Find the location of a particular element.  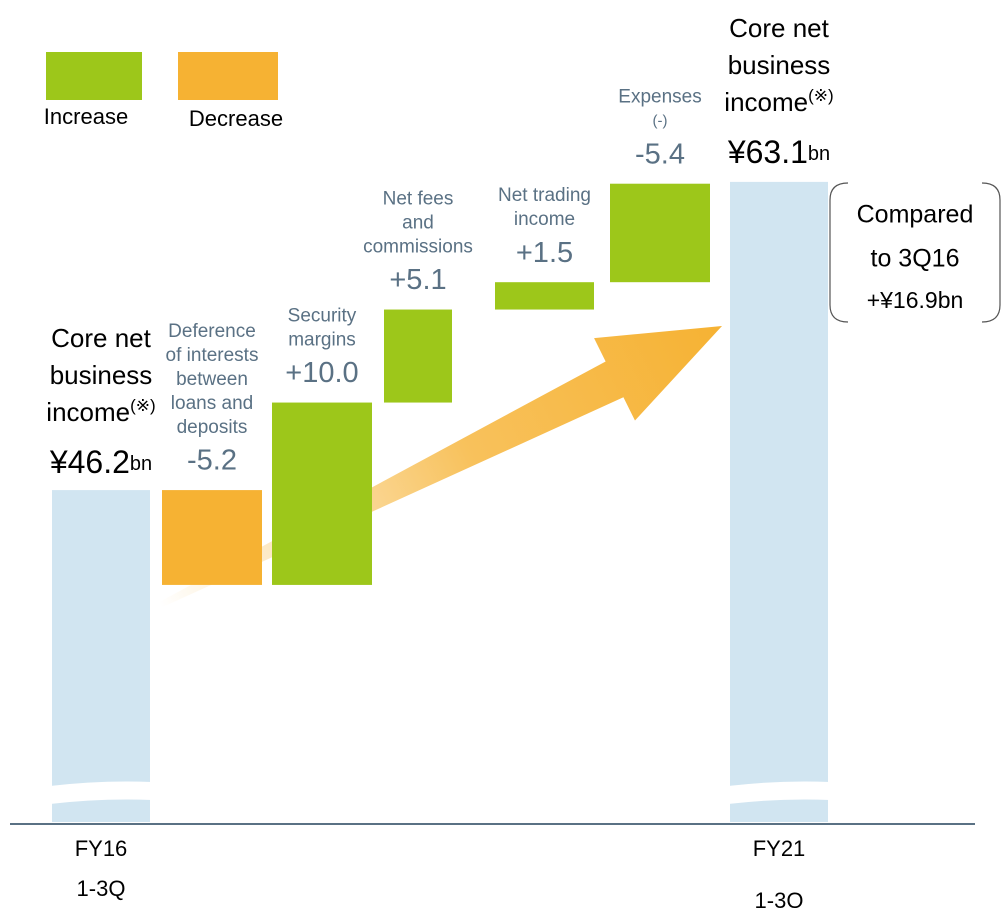

legend-label: Increase is located at coordinates (86, 116).